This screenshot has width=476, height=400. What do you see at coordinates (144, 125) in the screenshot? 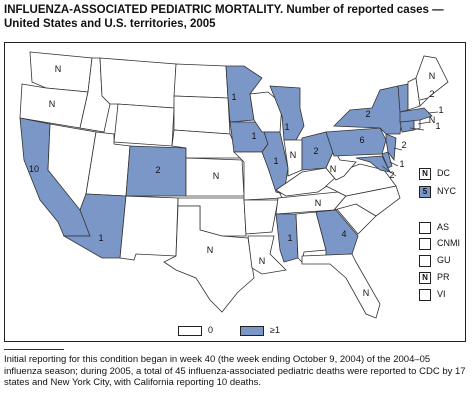
I see `state-WY` at bounding box center [144, 125].